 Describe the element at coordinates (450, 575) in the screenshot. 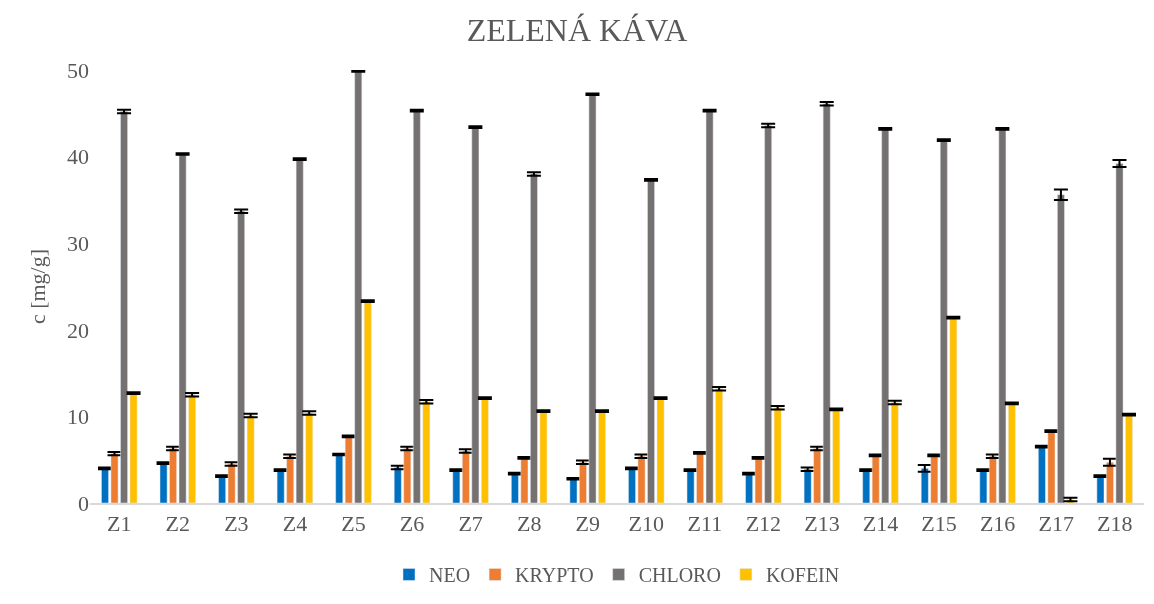

I see `legend-label: NEO` at that location.